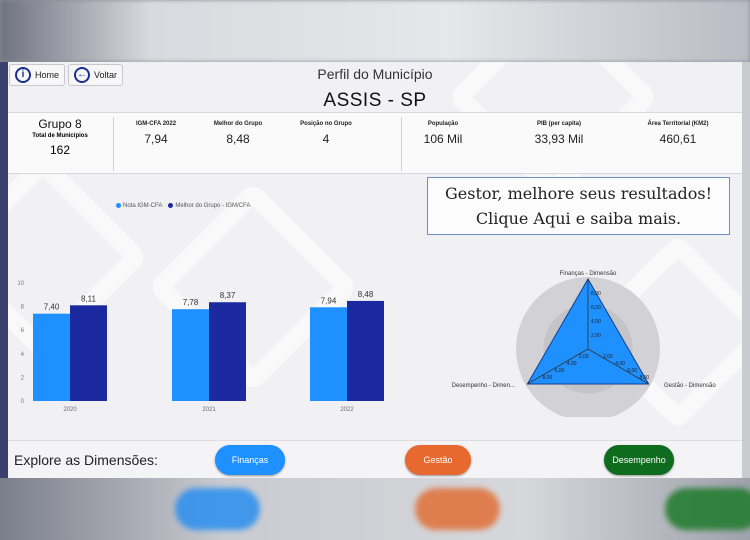 Image resolution: width=750 pixels, height=540 pixels. Describe the element at coordinates (238, 139) in the screenshot. I see `stat-value: 8,48` at that location.